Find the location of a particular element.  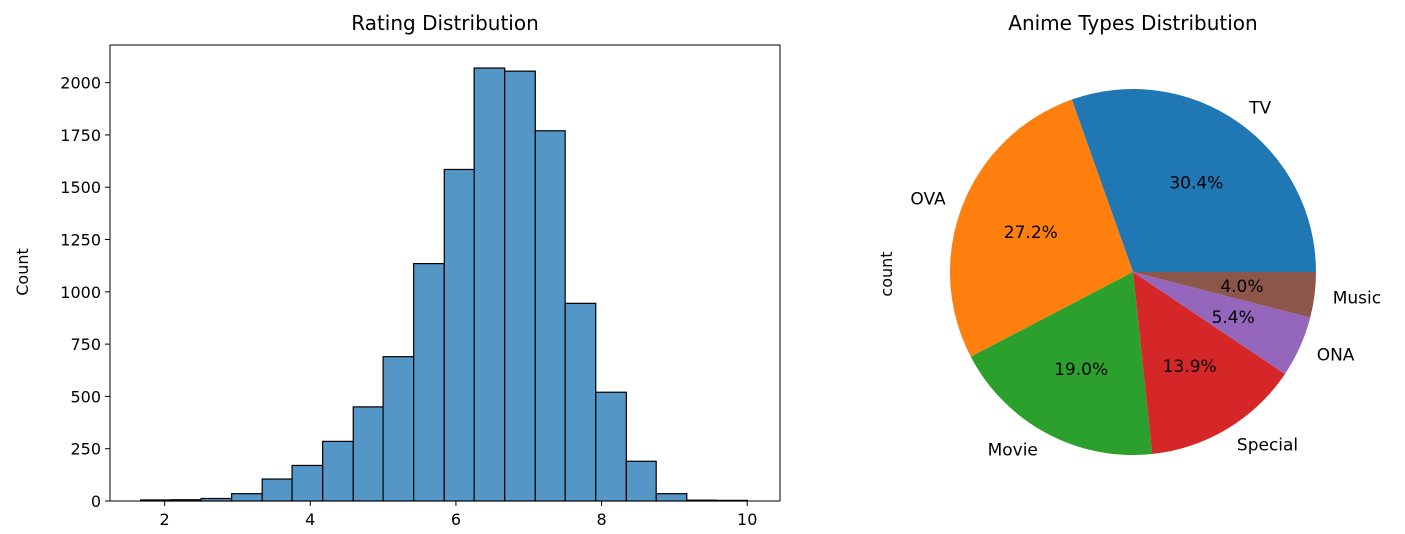

pie-slice-music is located at coordinates (1224, 295).